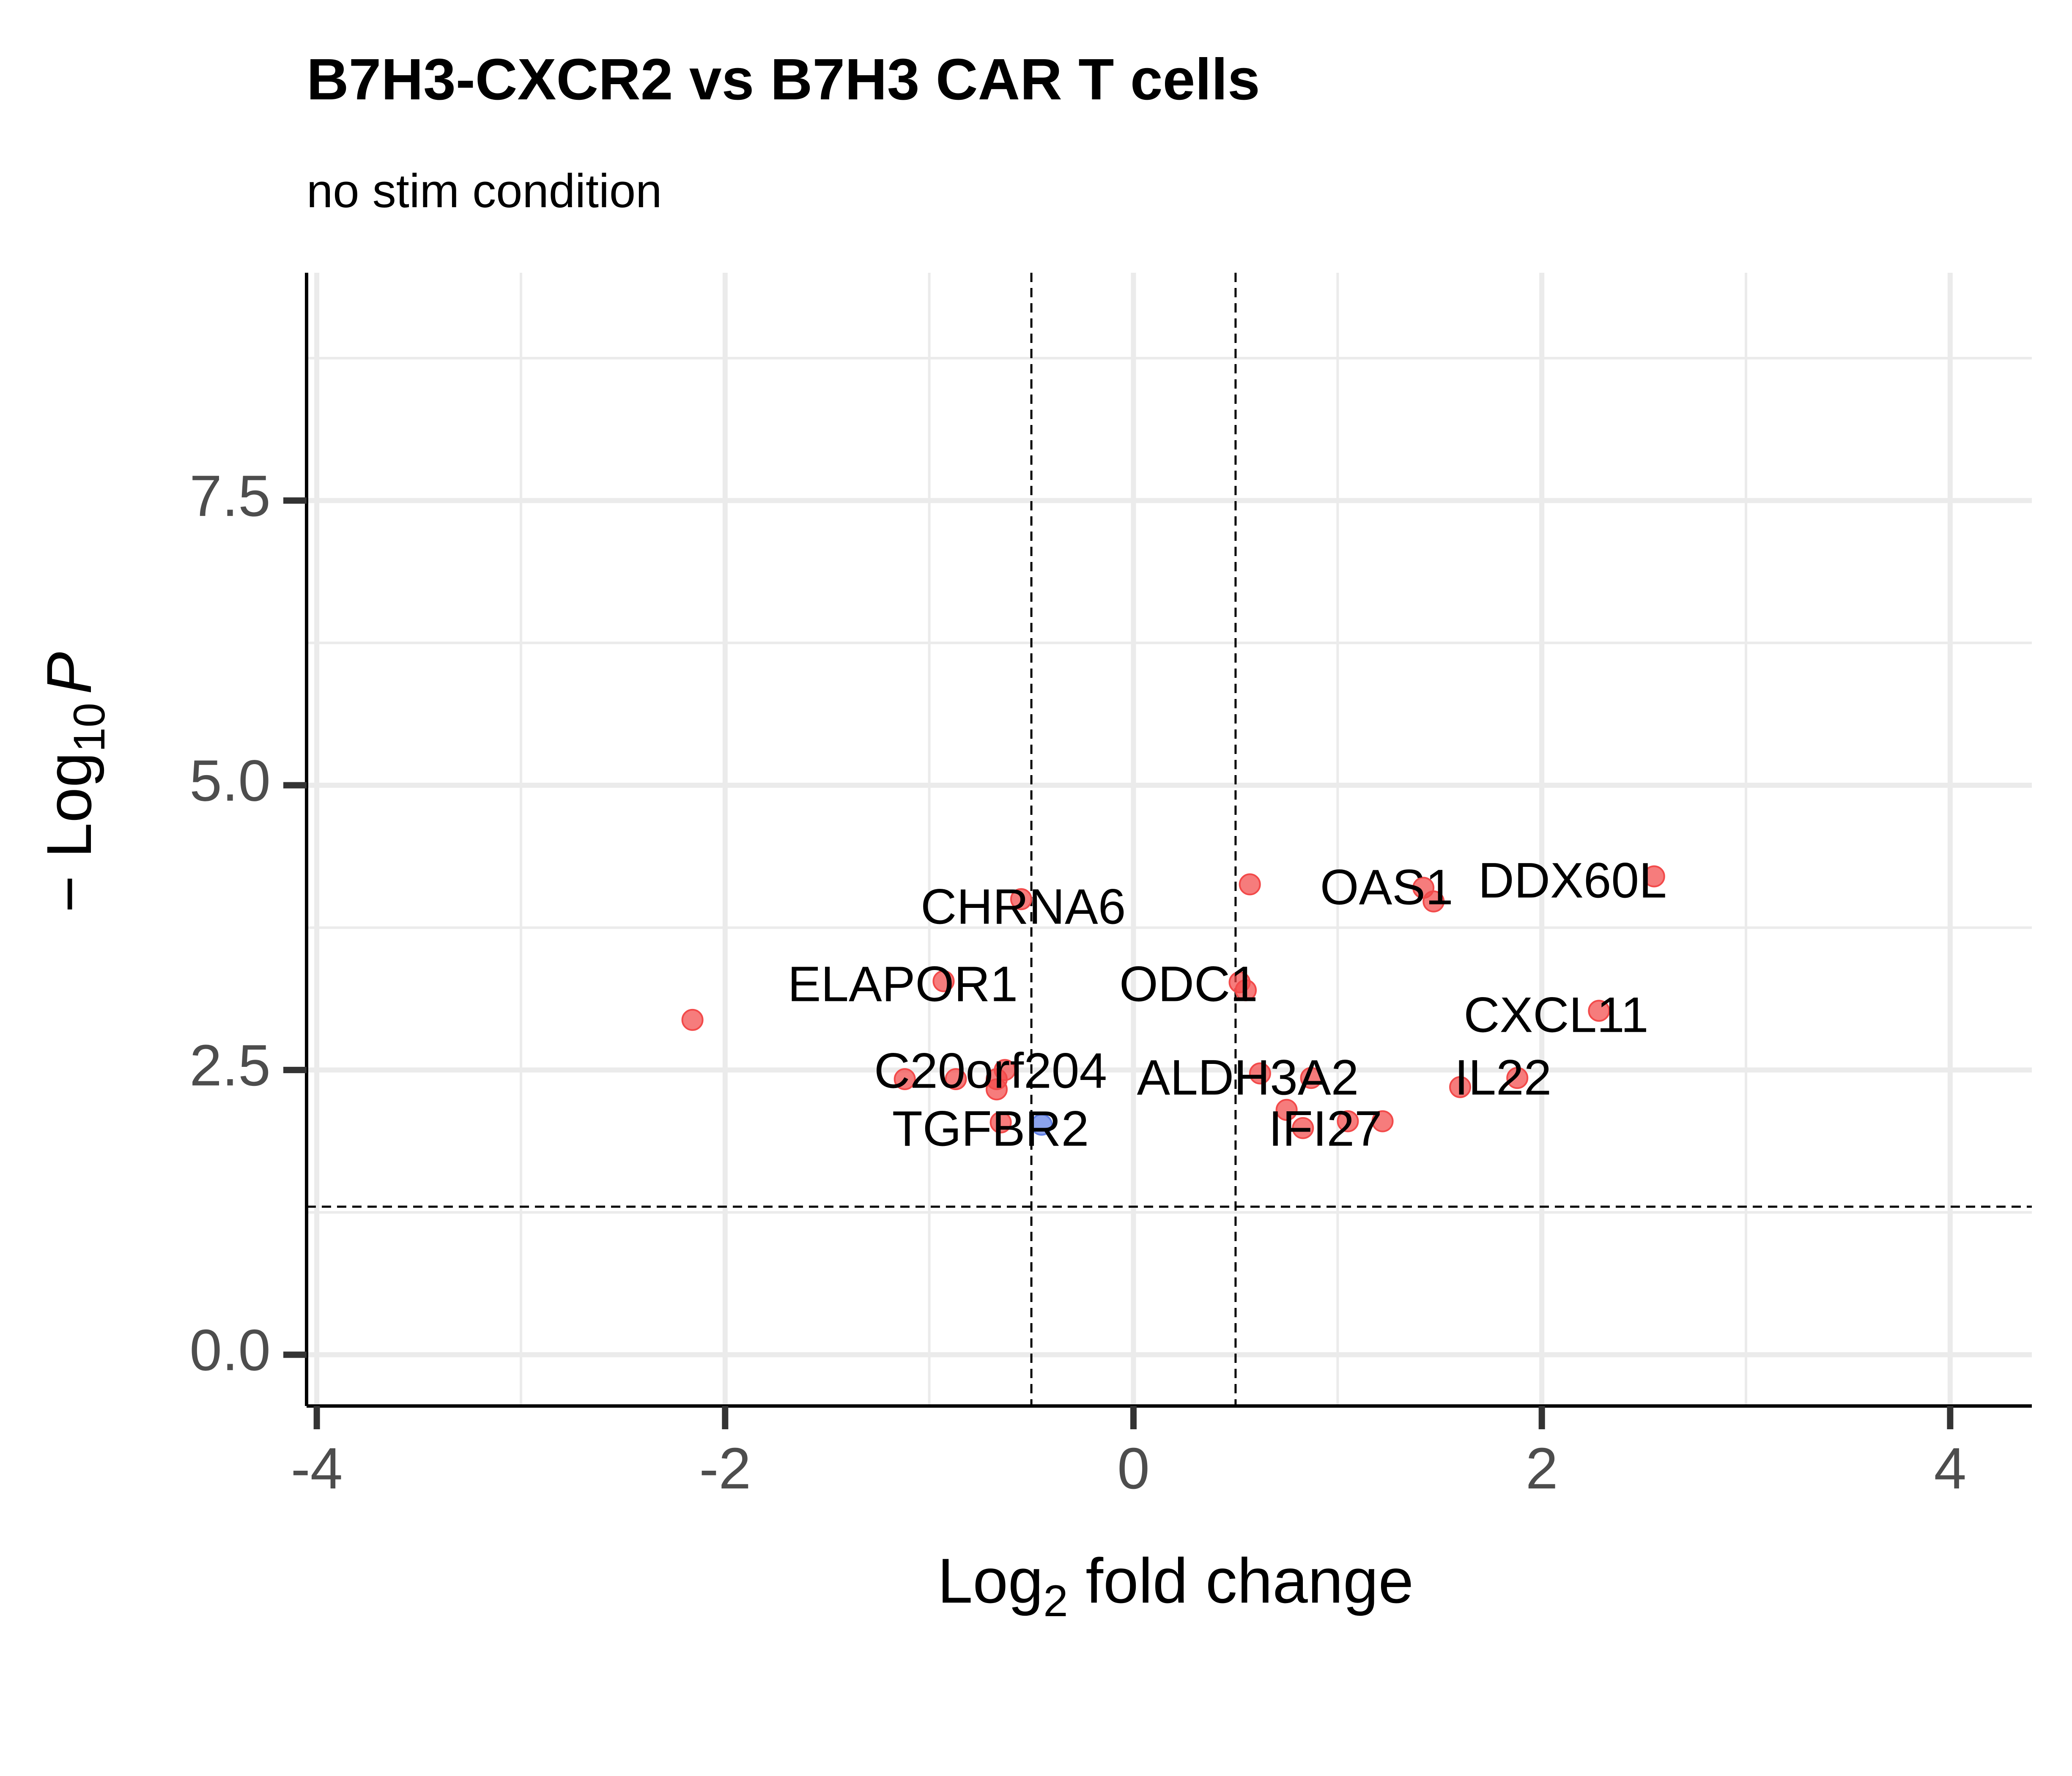  What do you see at coordinates (230, 496) in the screenshot?
I see `y-tick-label: 7.5` at bounding box center [230, 496].